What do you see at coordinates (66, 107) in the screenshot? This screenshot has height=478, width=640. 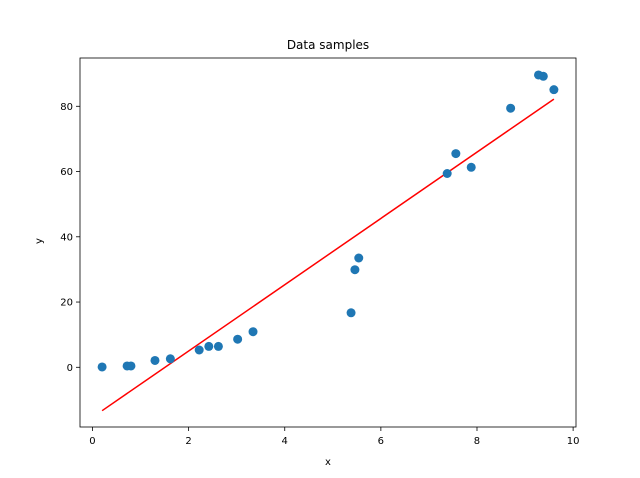 I see `y-tick-label: 80` at bounding box center [66, 107].